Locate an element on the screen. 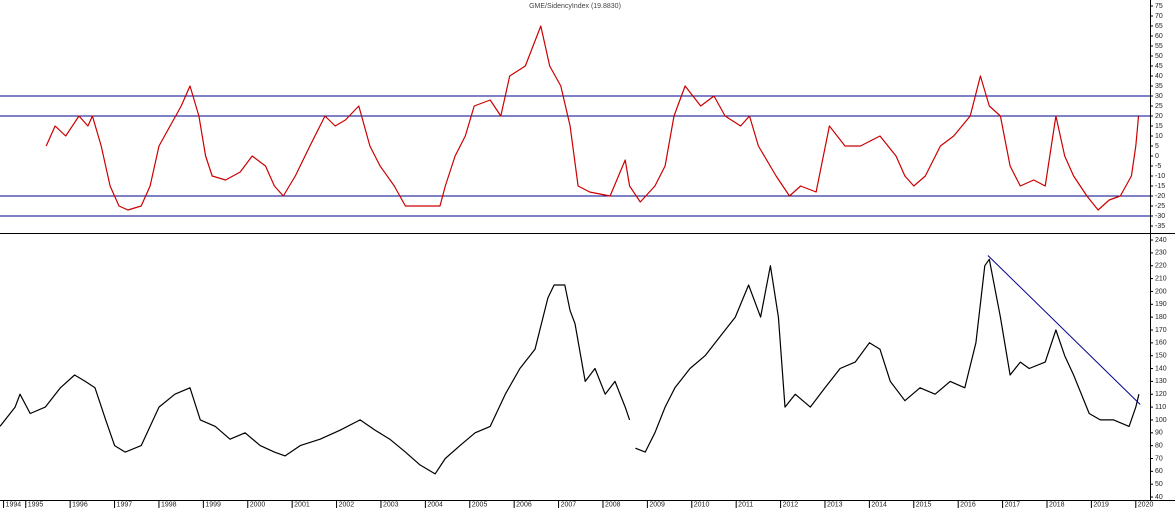 Image resolution: width=1175 pixels, height=508 pixels. y-tick-label: -10 is located at coordinates (1160, 176).